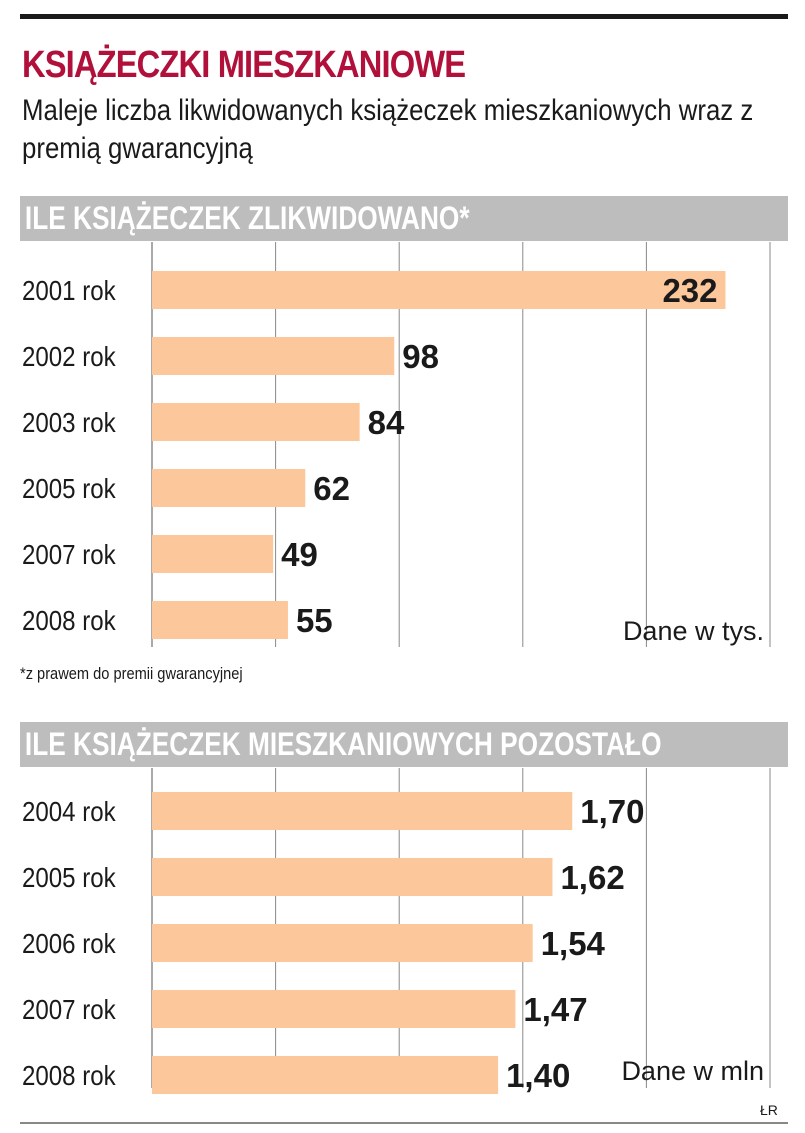 This screenshot has width=805, height=1133. I want to click on chart1-category-label: 2005 rok, so click(69, 488).